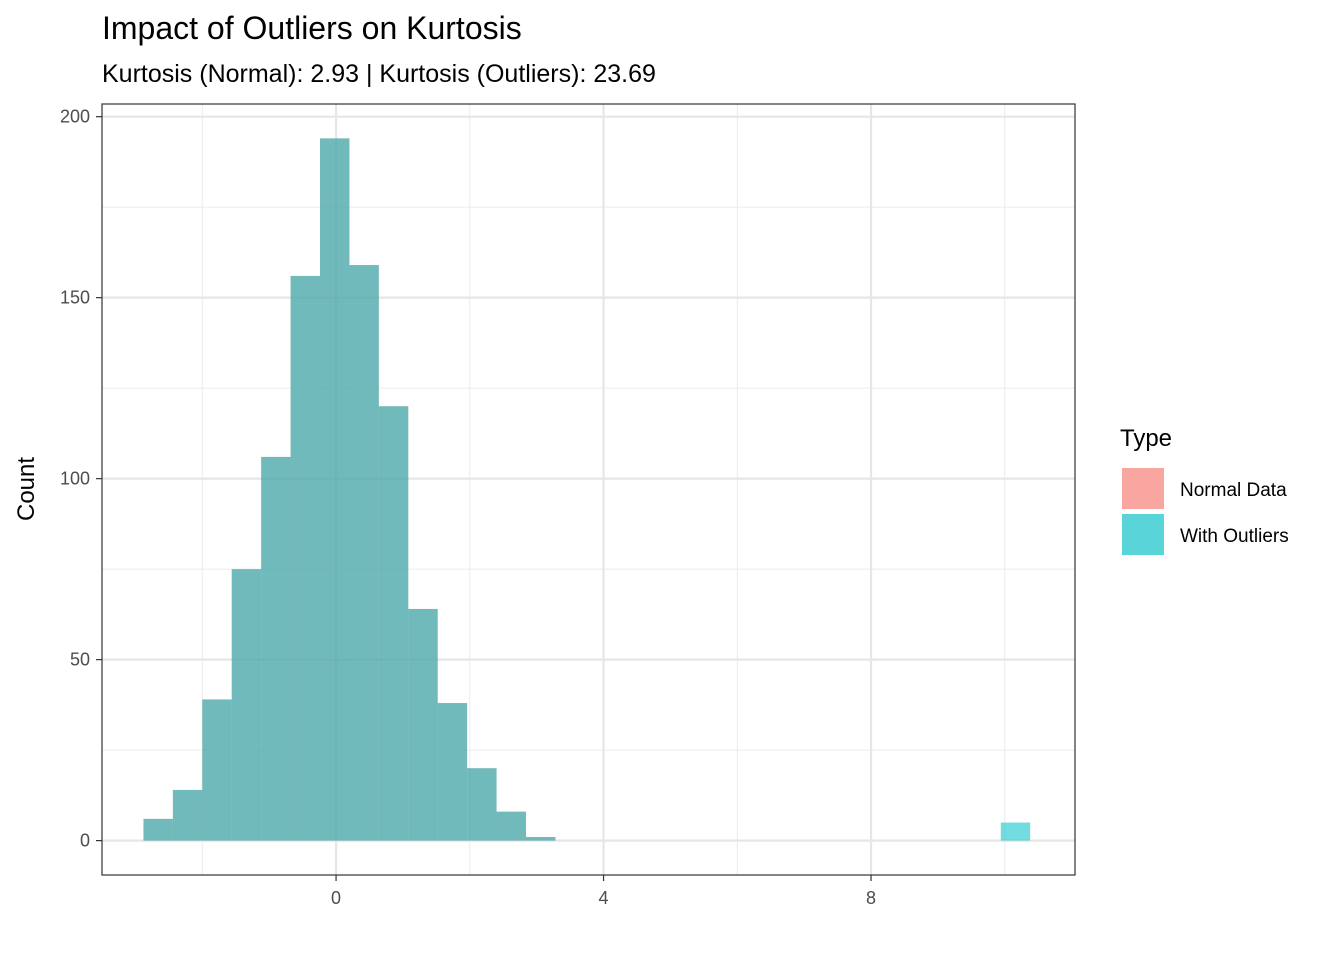 This screenshot has height=960, width=1344. I want to click on legend-label: Normal Data, so click(1233, 490).